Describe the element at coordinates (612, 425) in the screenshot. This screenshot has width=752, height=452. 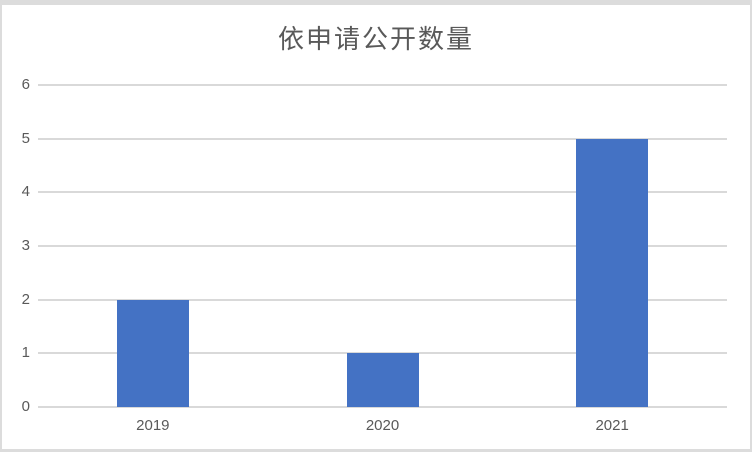
I see `x-tick-label: 2021` at that location.